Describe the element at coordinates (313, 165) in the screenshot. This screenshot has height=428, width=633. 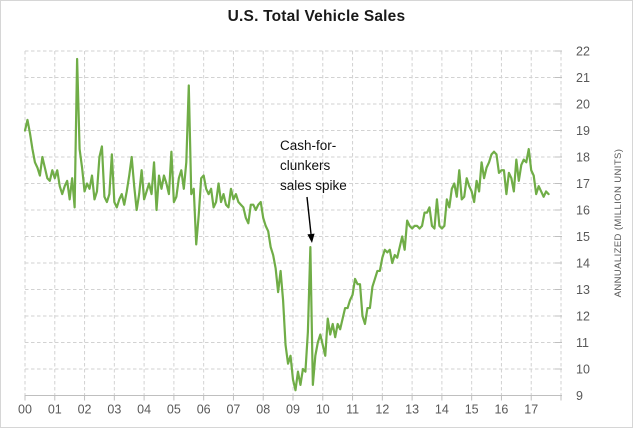
I see `annotation-cash-for-clunkers: Cash-for- clunkers sales spike` at that location.